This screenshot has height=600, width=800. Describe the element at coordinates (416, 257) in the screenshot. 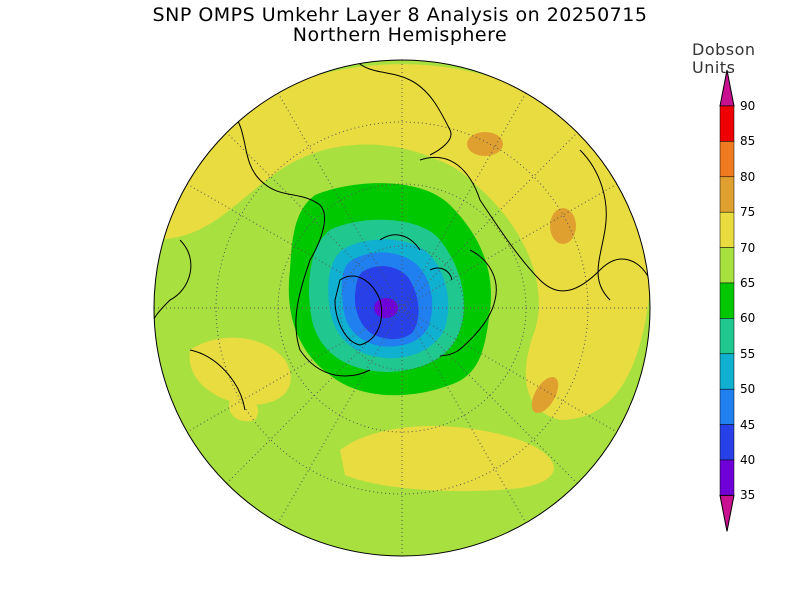

I see `coastline-arctic-islands` at that location.